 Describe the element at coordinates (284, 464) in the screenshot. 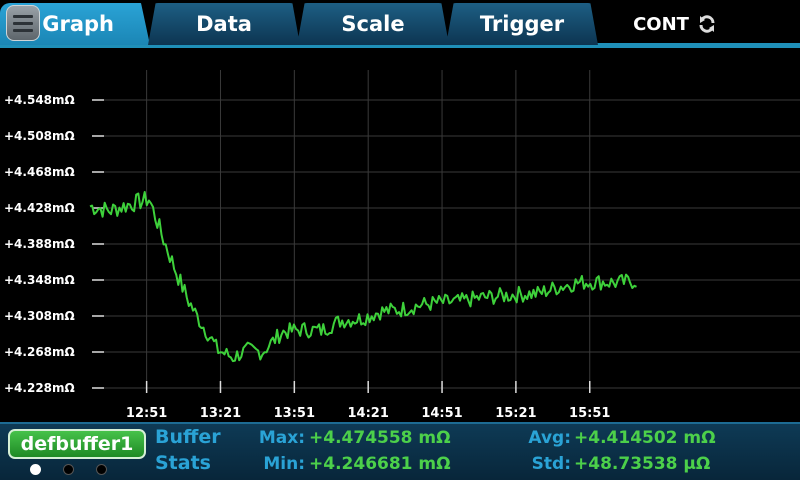

I see `min-label: Min:` at that location.